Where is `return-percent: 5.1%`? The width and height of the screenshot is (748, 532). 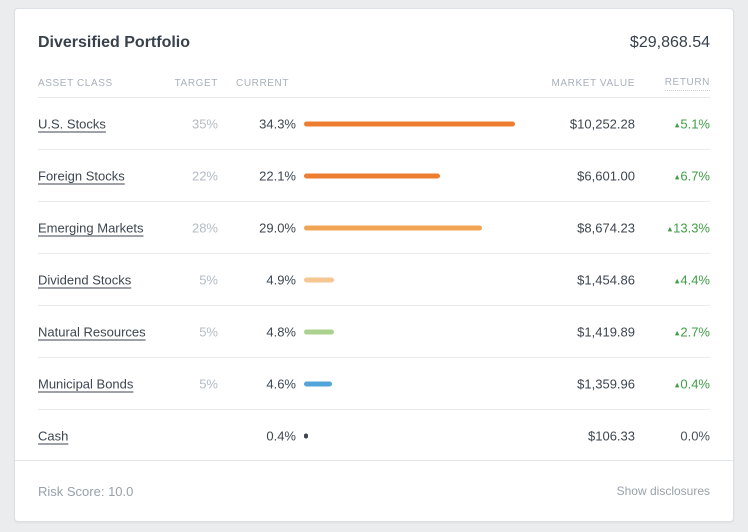 return-percent: 5.1% is located at coordinates (695, 124).